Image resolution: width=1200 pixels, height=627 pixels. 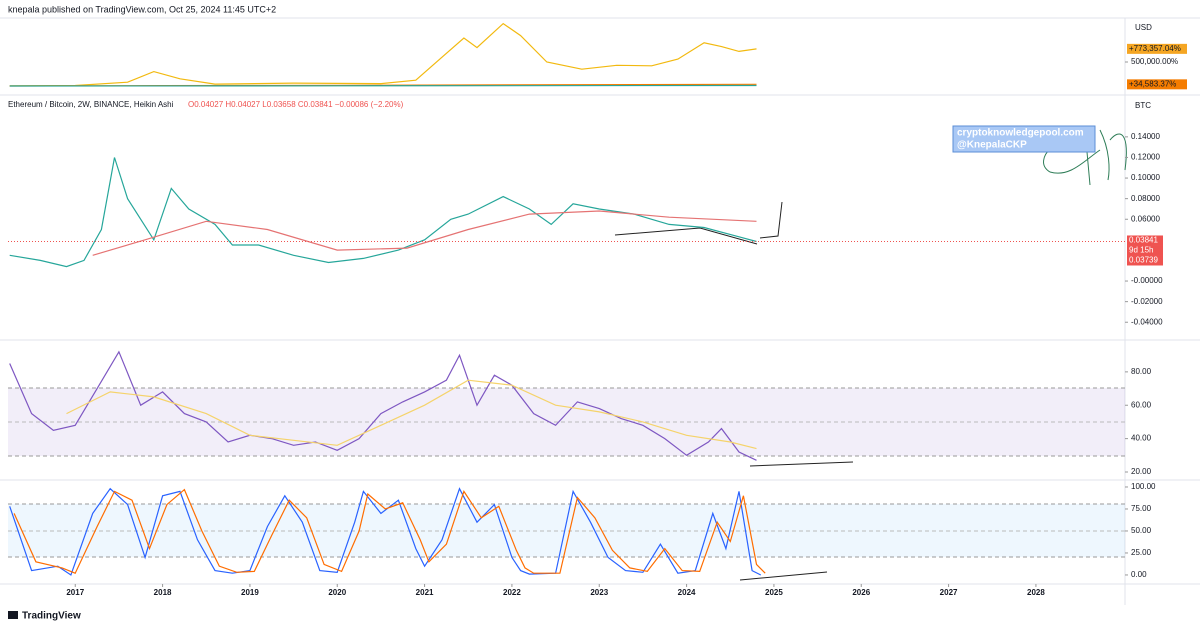 What do you see at coordinates (1141, 250) in the screenshot?
I see `price-label: 9d 15h` at bounding box center [1141, 250].